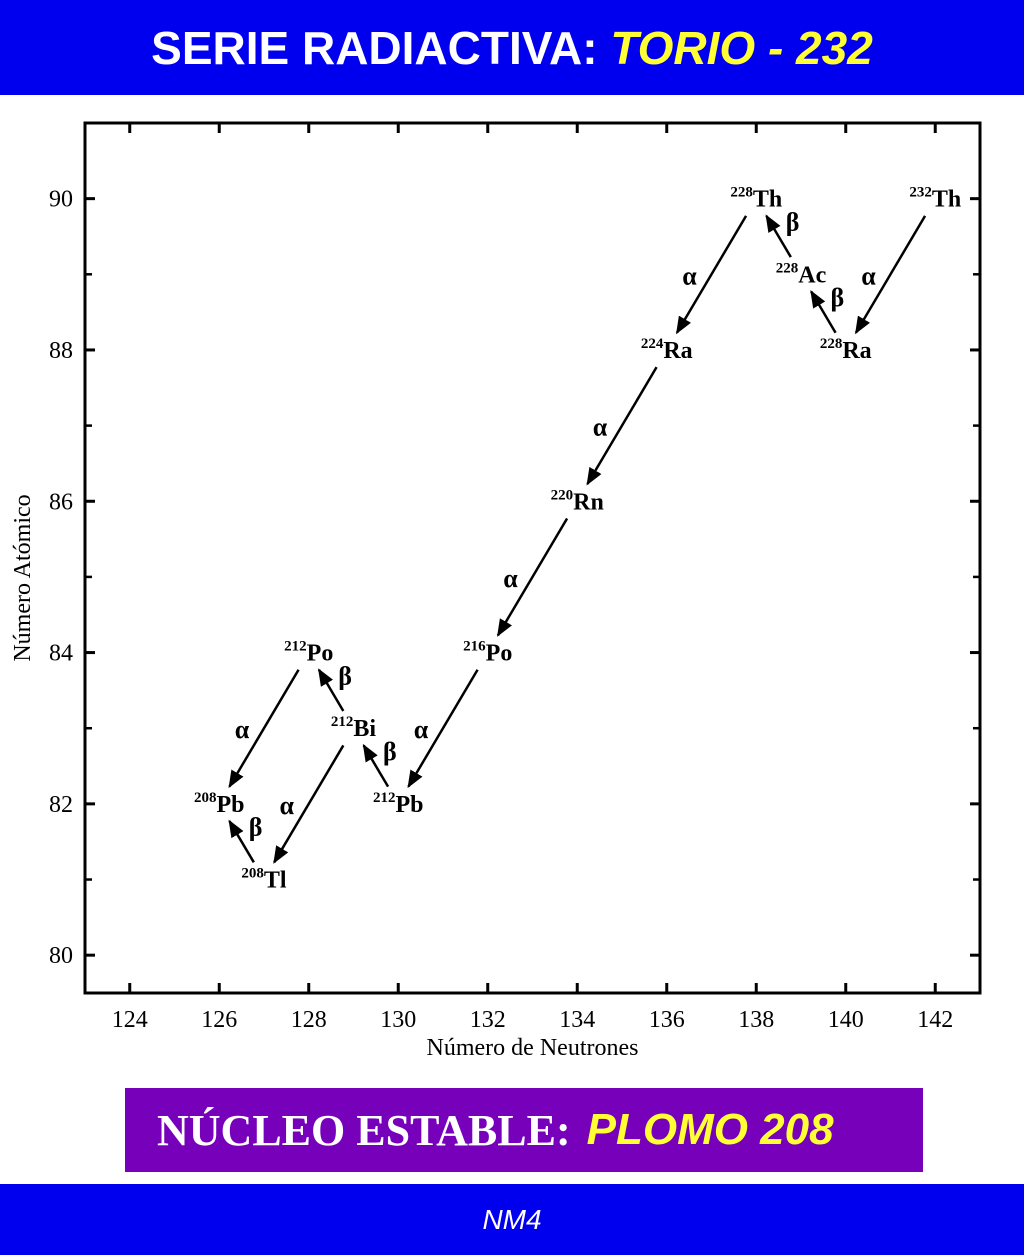  Describe the element at coordinates (652, 344) in the screenshot. I see `nuclide-mass: 224` at that location.